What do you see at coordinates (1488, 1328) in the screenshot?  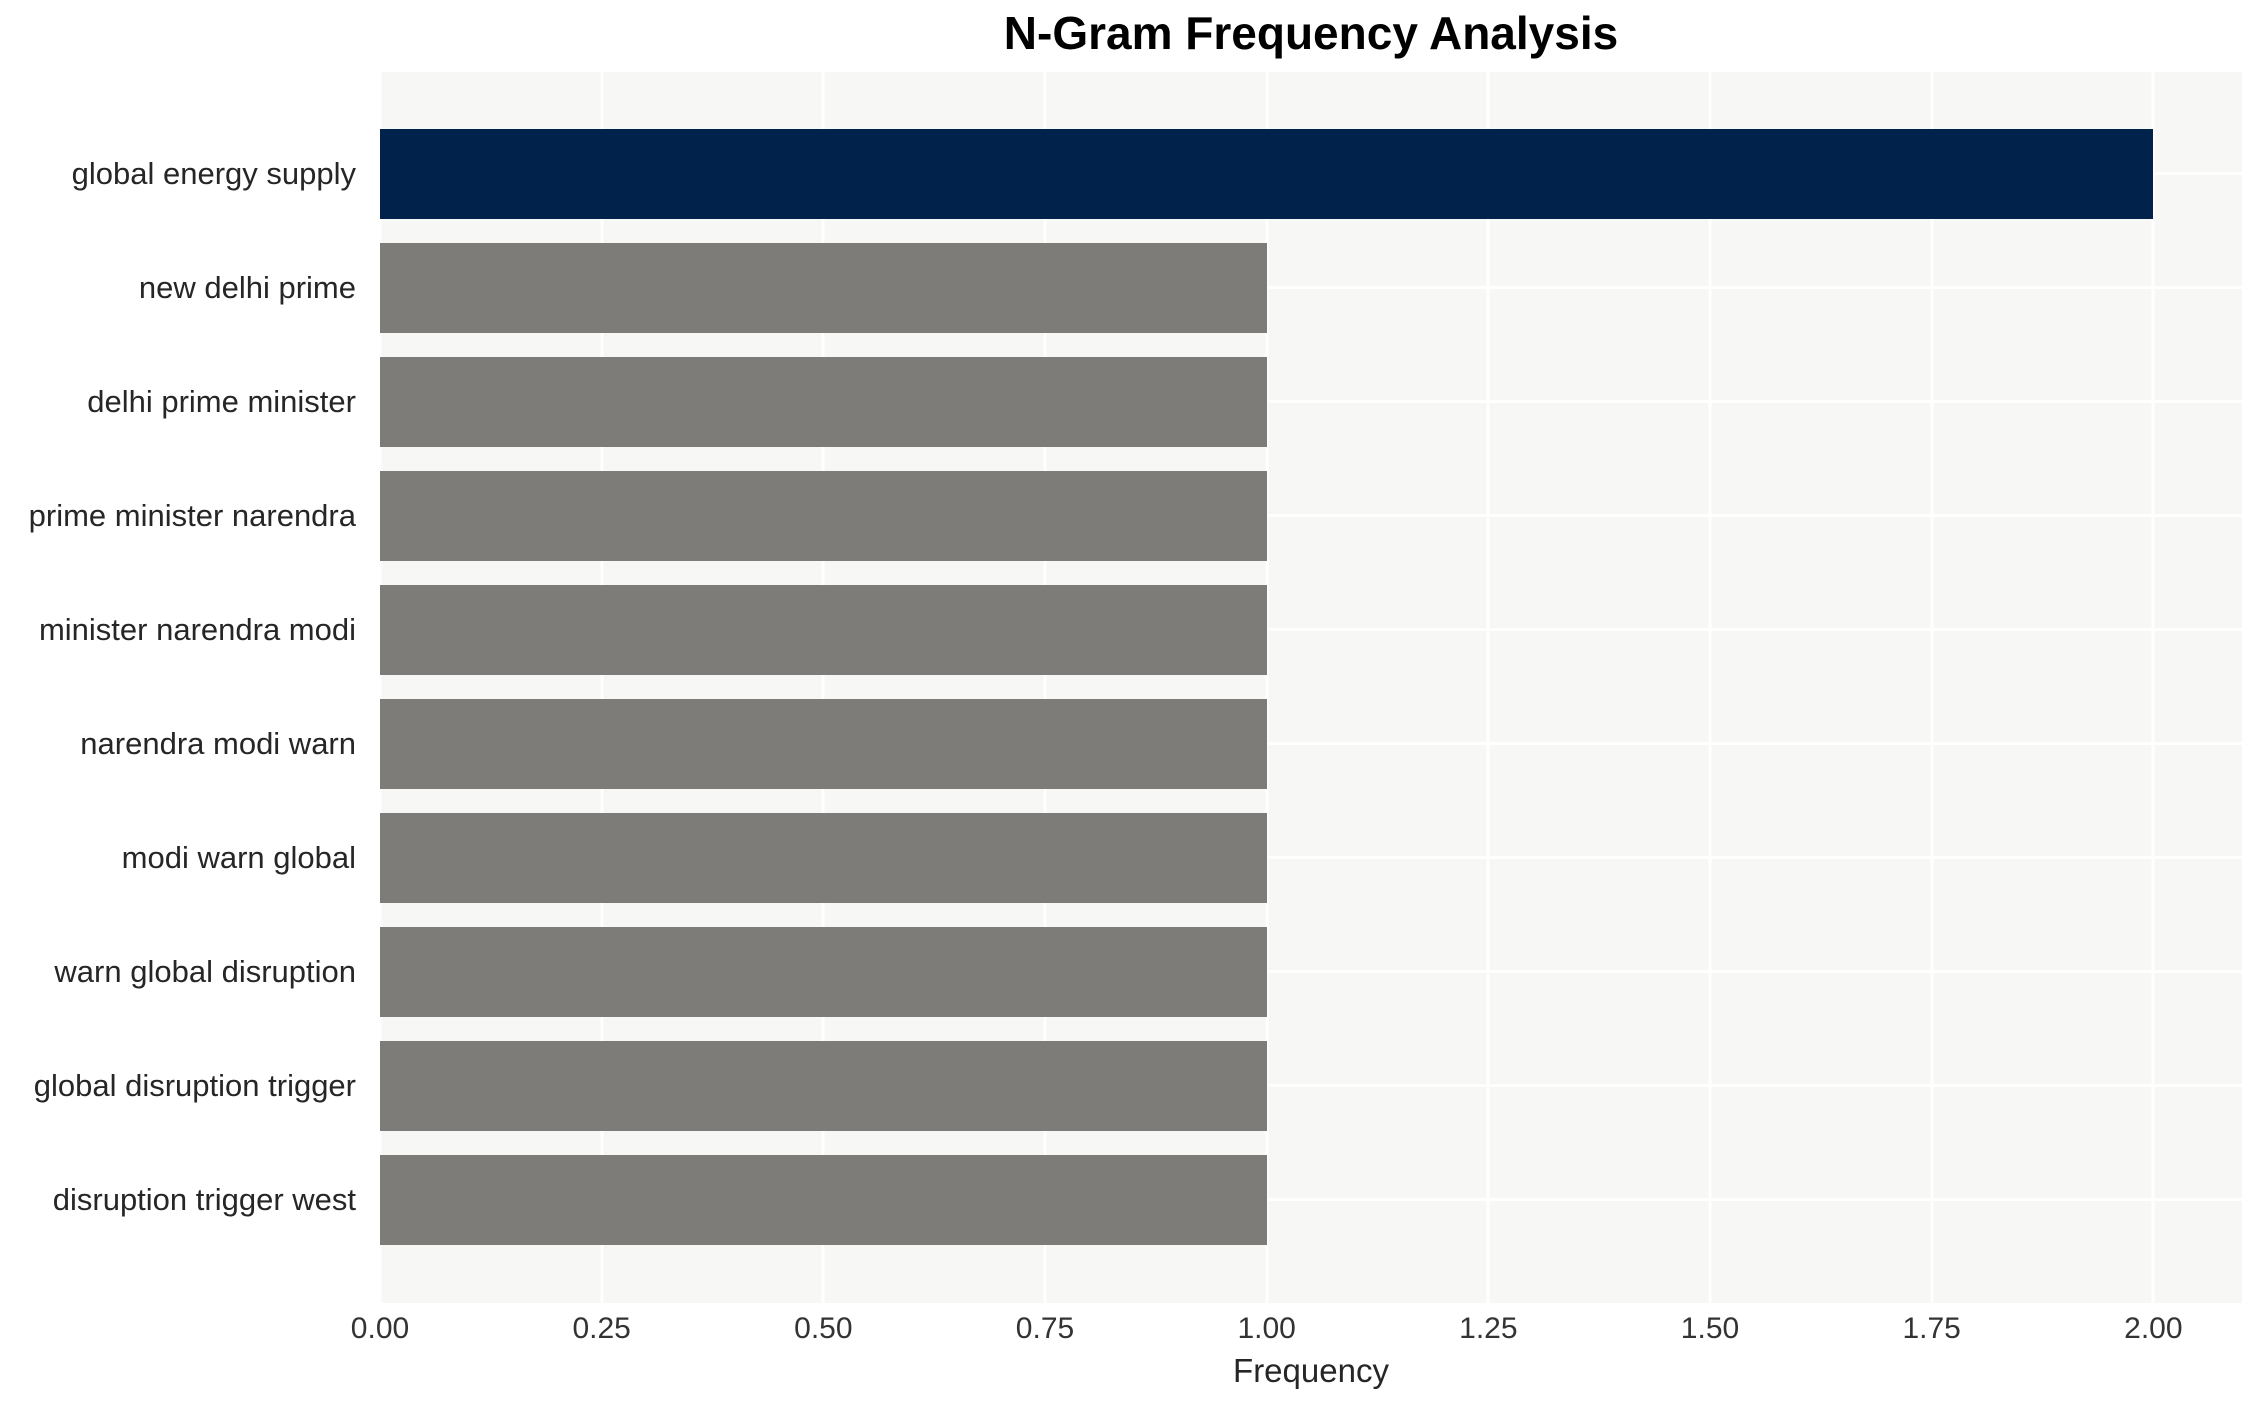 I see `x-tick-label: 1.25` at bounding box center [1488, 1328].